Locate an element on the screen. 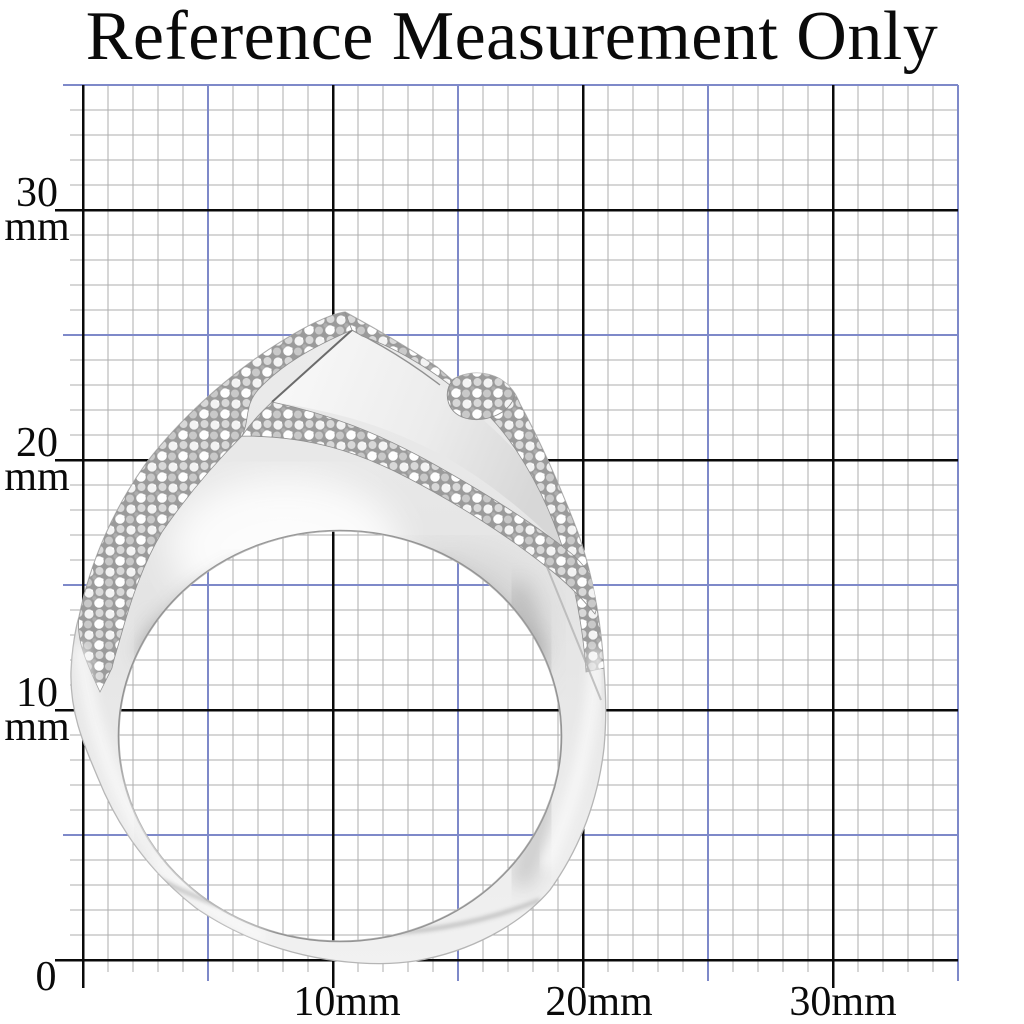 The image size is (1024, 1024). y-axis-label-30-unit: mm is located at coordinates (37, 227).